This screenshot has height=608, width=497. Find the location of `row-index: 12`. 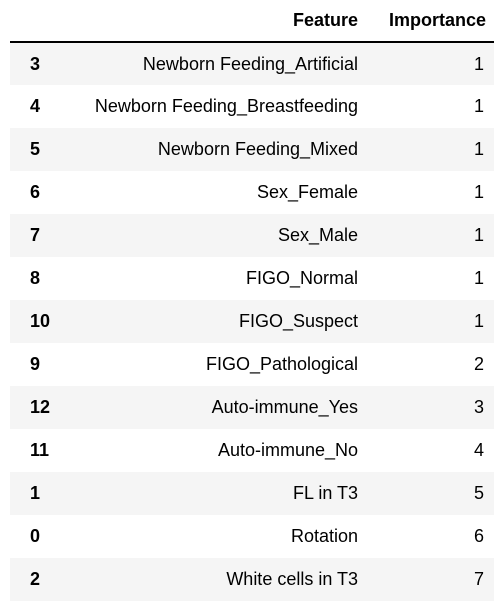

row-index: 12 is located at coordinates (40, 407).